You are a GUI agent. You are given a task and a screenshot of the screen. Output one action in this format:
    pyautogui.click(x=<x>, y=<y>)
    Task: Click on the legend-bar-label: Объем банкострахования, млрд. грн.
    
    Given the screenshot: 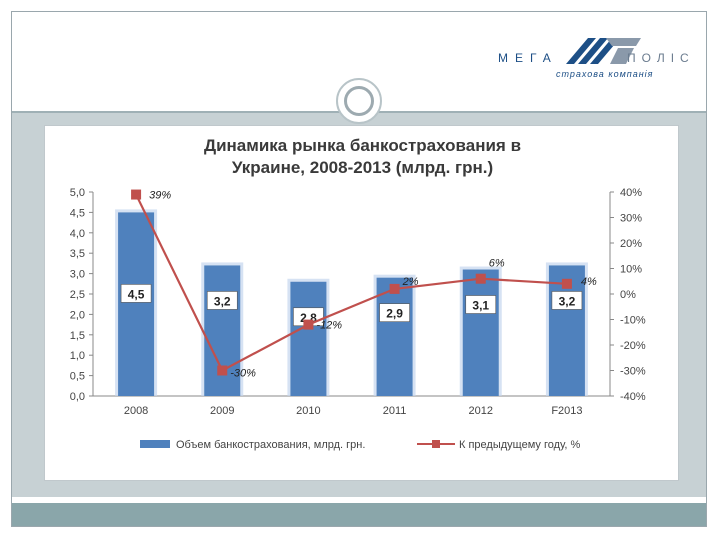 What is the action you would take?
    pyautogui.click(x=270, y=445)
    